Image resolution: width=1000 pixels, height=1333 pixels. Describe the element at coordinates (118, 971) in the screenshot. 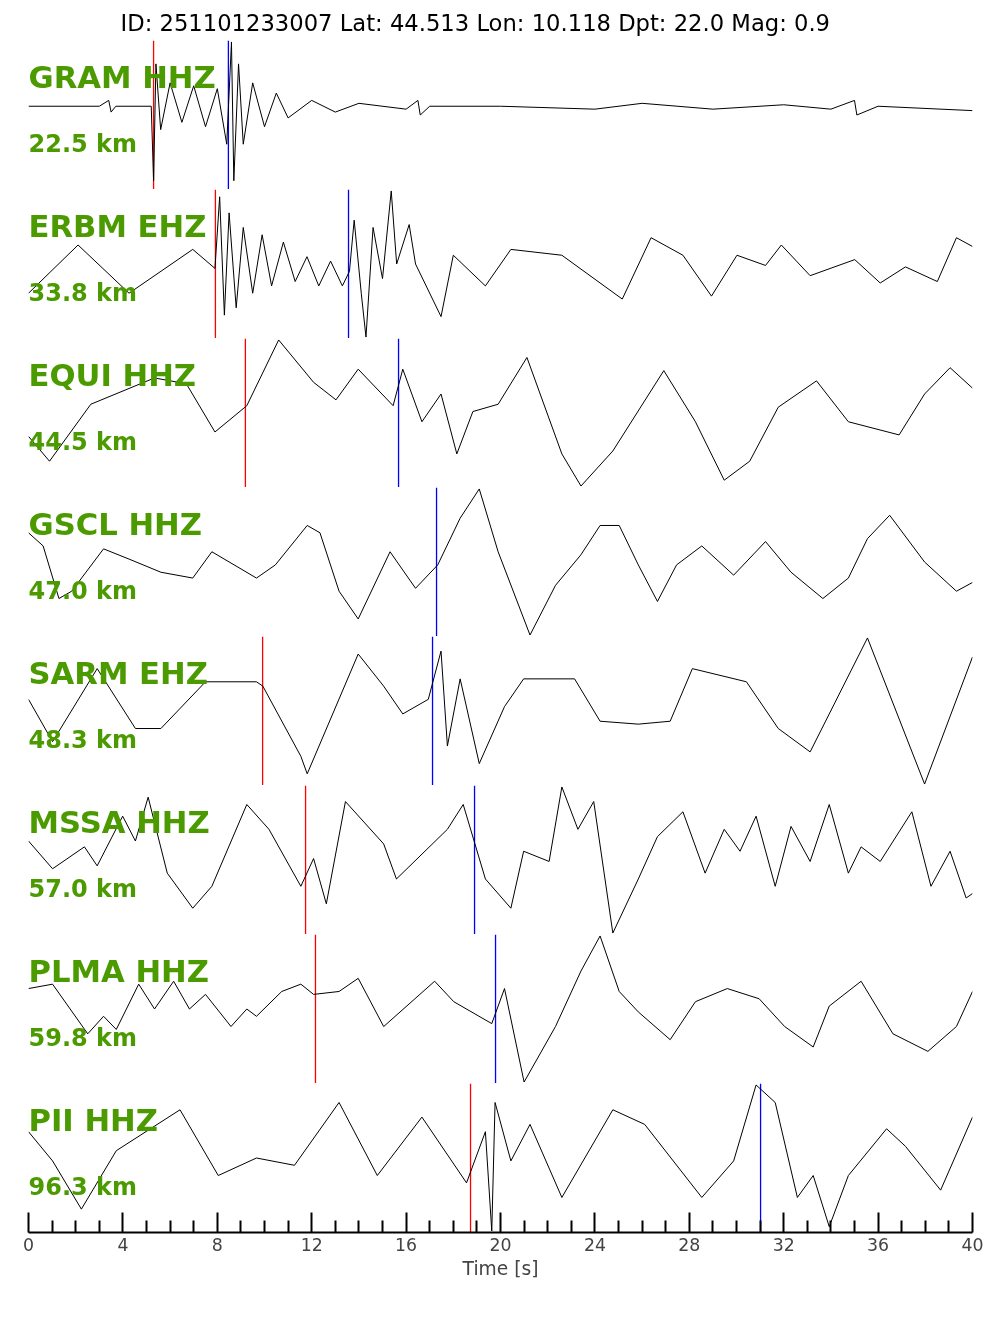

I see `annotation: PLMA HHZ` at that location.